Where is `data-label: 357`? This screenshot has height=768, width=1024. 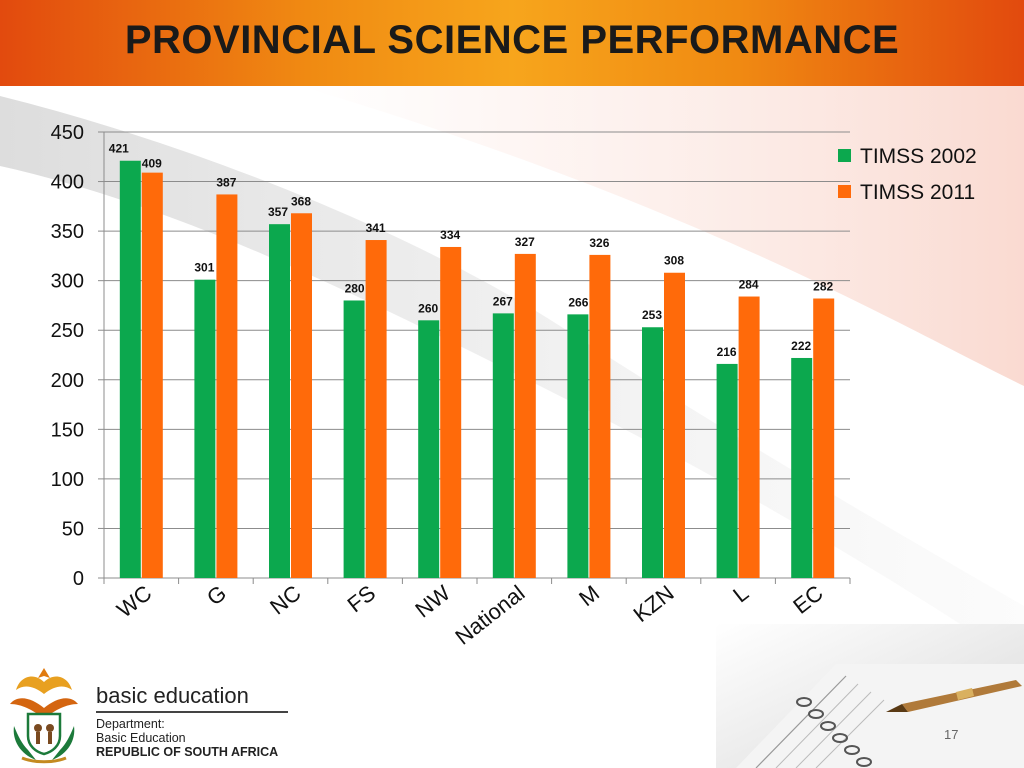 data-label: 357 is located at coordinates (278, 212).